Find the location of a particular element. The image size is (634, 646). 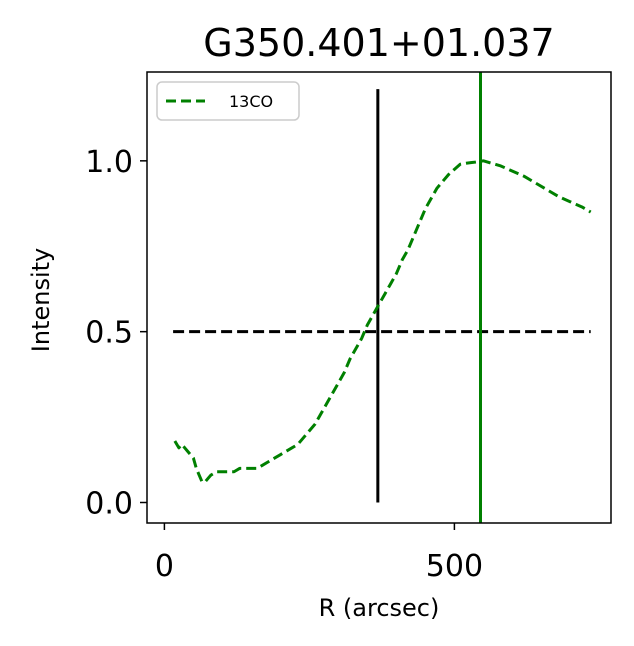

x-axis-label: R (arcsec) is located at coordinates (379, 608).